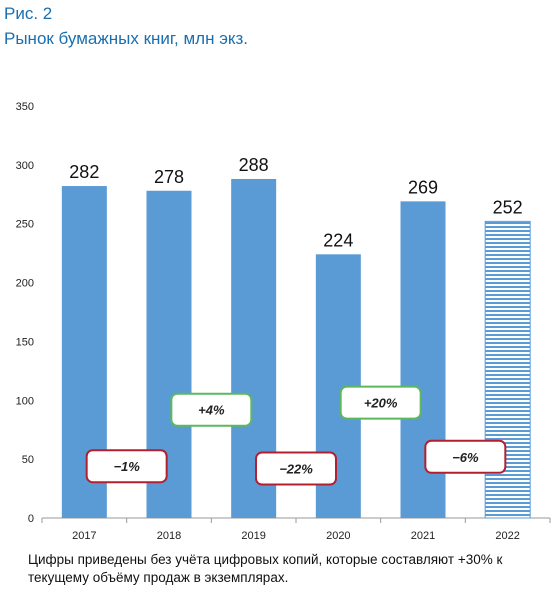 The height and width of the screenshot is (591, 560). I want to click on change-badge-negative: −22%, so click(296, 468).